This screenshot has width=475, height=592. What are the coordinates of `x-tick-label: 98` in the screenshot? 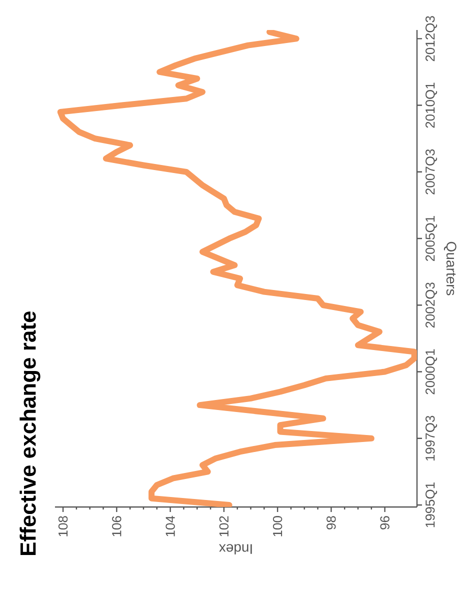 It's located at (331, 523).